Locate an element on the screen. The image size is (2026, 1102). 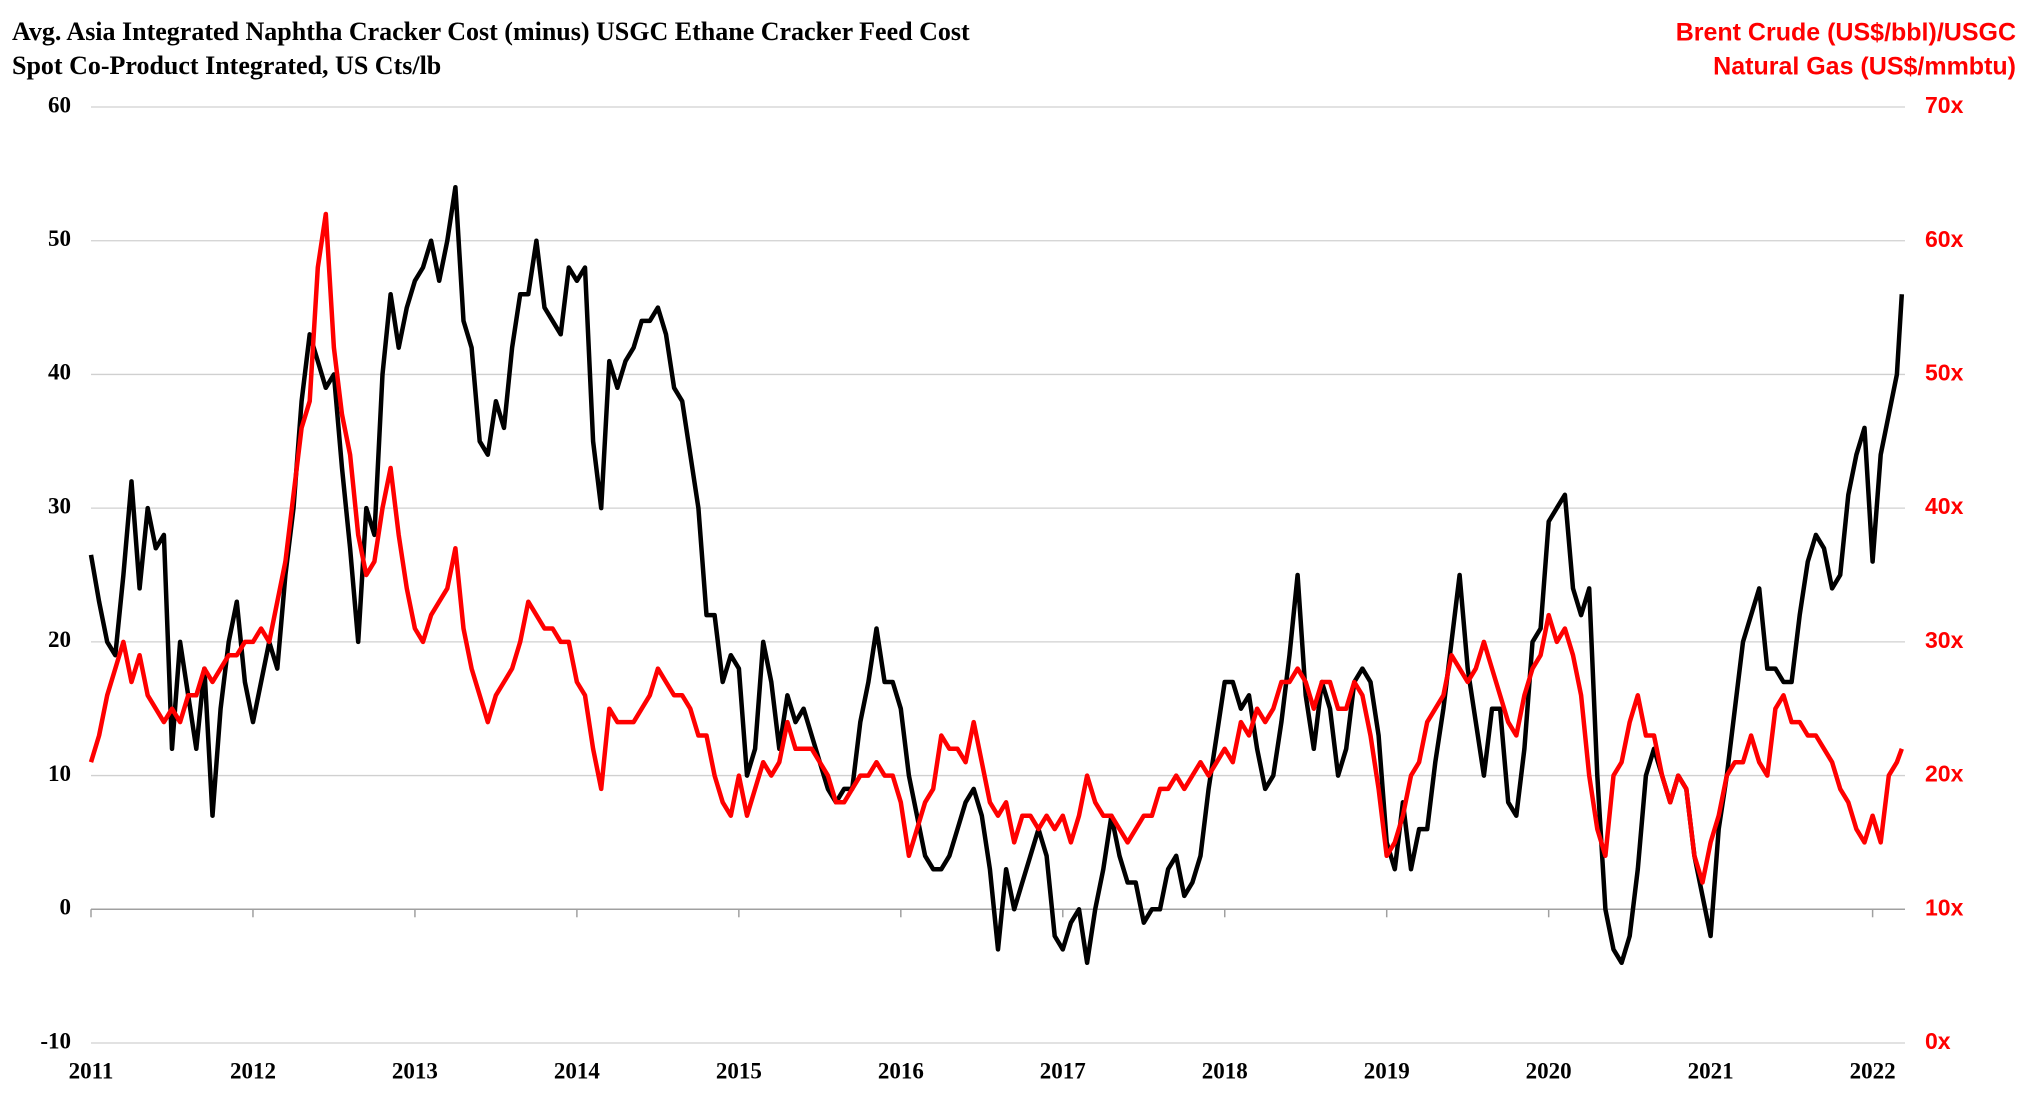
x-tick-label: 2015 is located at coordinates (739, 1070).